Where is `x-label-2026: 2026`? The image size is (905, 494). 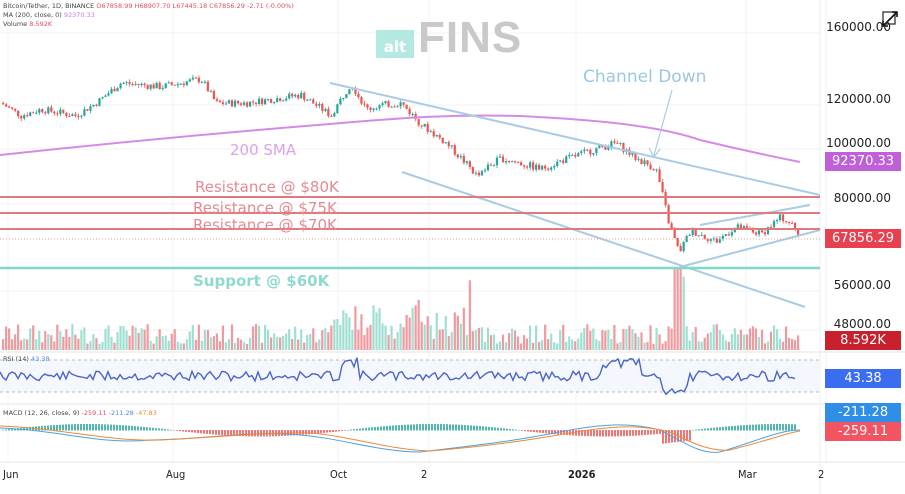
x-label-2026: 2026 is located at coordinates (582, 474).